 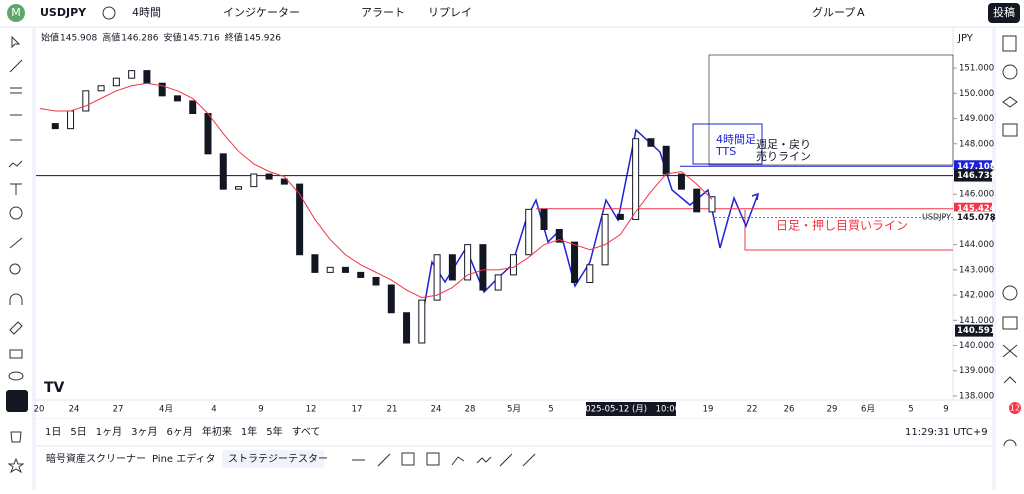 I want to click on group-id: A, so click(x=861, y=12).